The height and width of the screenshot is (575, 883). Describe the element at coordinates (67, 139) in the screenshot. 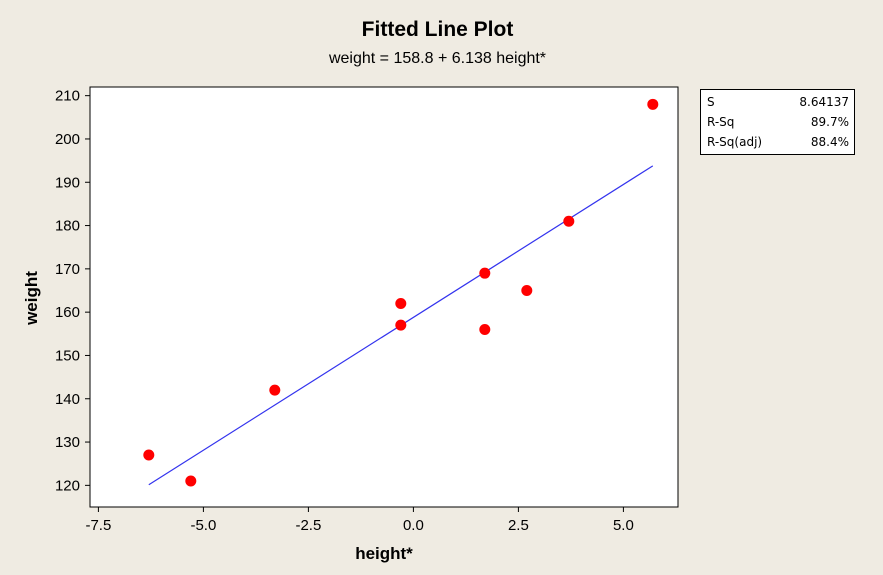

I see `y-tick-label: 200` at that location.